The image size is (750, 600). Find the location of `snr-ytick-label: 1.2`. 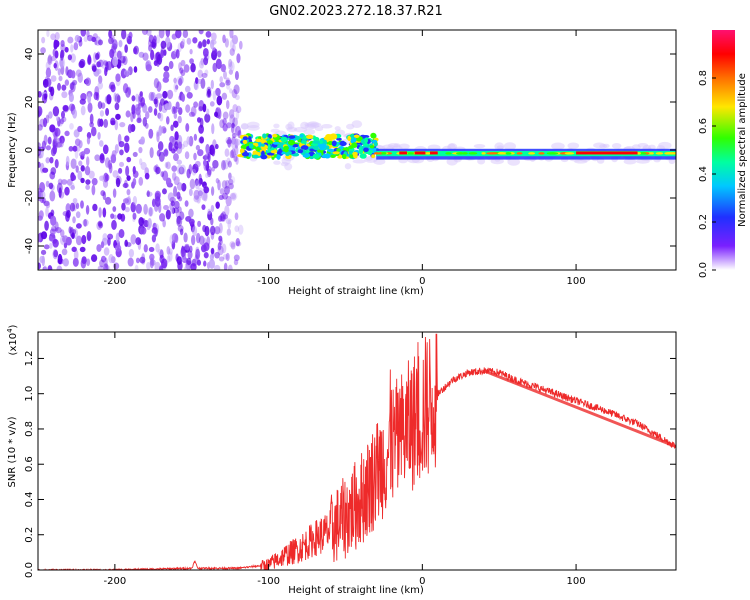

snr-ytick-label: 1.2 is located at coordinates (29, 358).